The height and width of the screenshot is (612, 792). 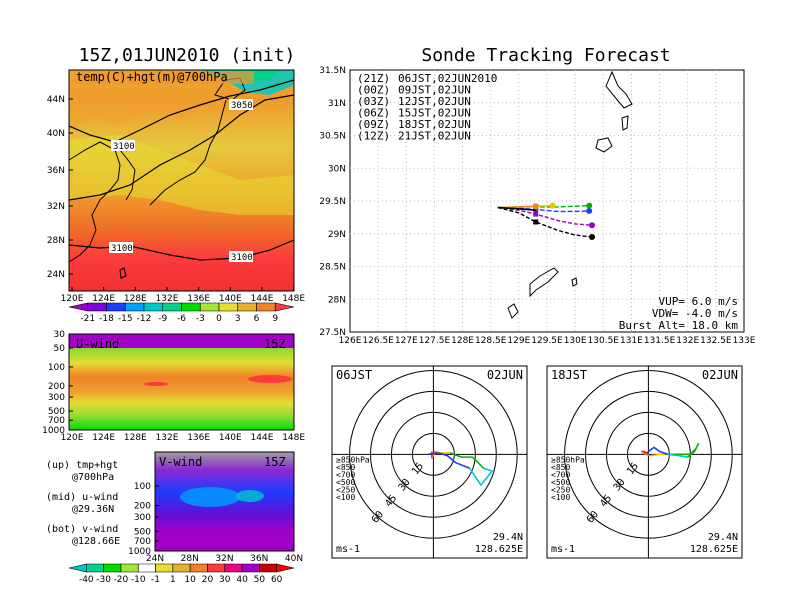 I want to click on u-wind-pressure-label: 1000, so click(x=53, y=431).